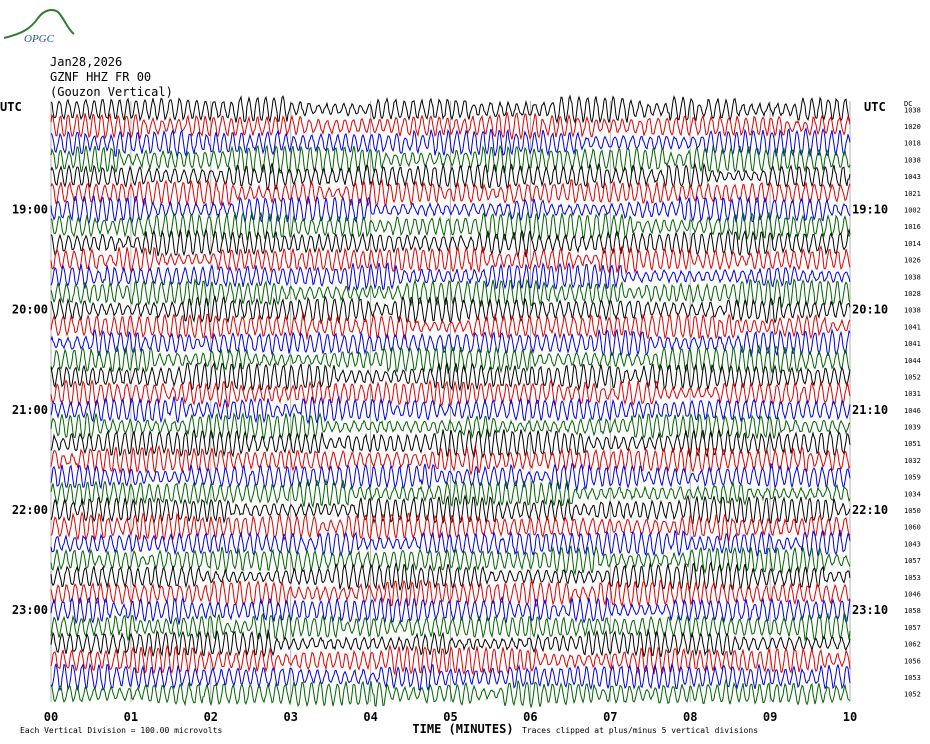 This screenshot has width=930, height=744. What do you see at coordinates (30, 210) in the screenshot?
I see `left-time-label: 19:00` at bounding box center [30, 210].